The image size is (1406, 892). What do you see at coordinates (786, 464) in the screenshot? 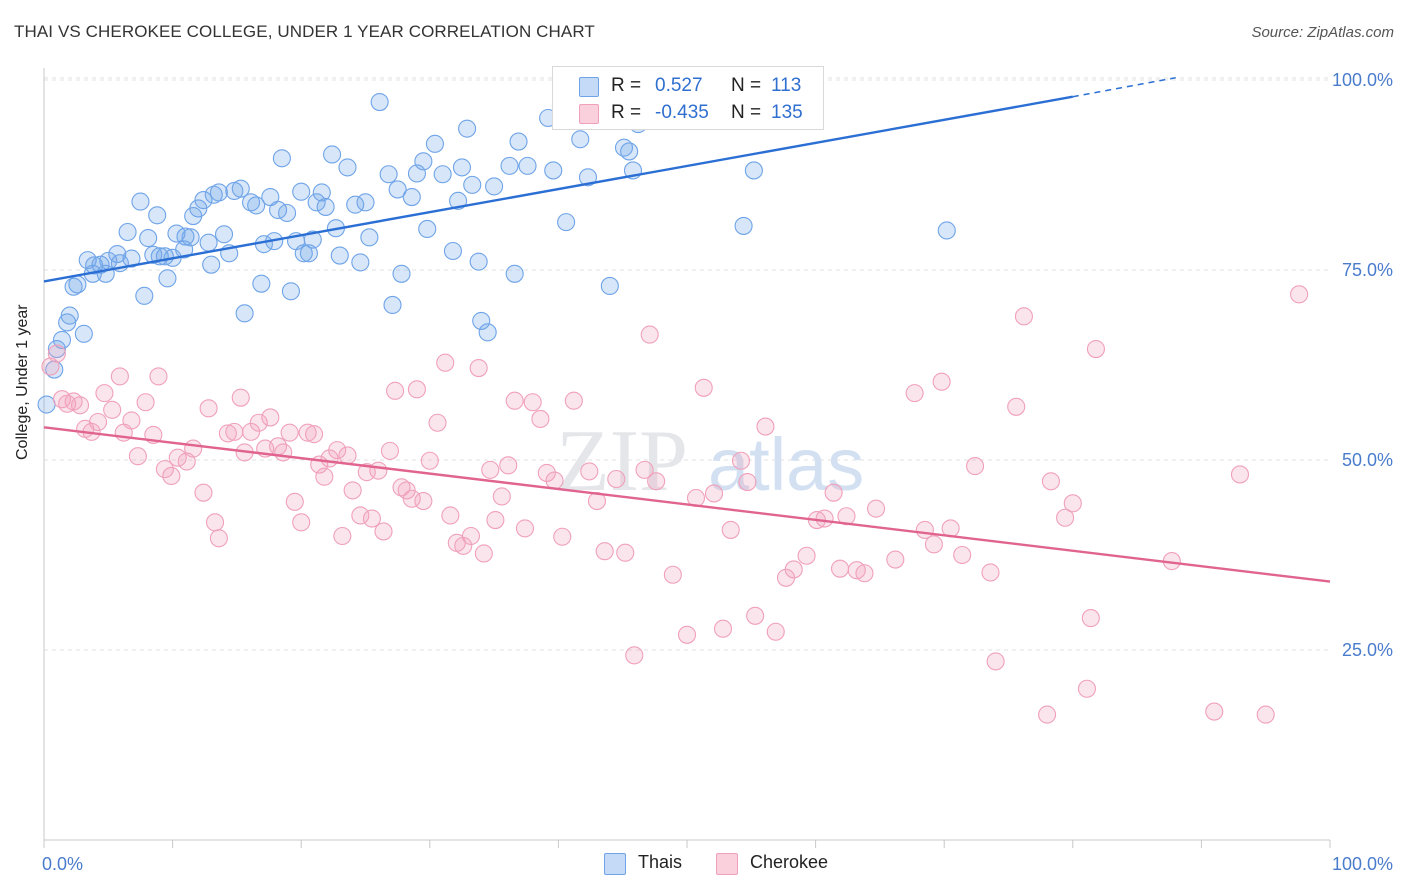
I see `watermark-atlas: atlas` at bounding box center [786, 464].